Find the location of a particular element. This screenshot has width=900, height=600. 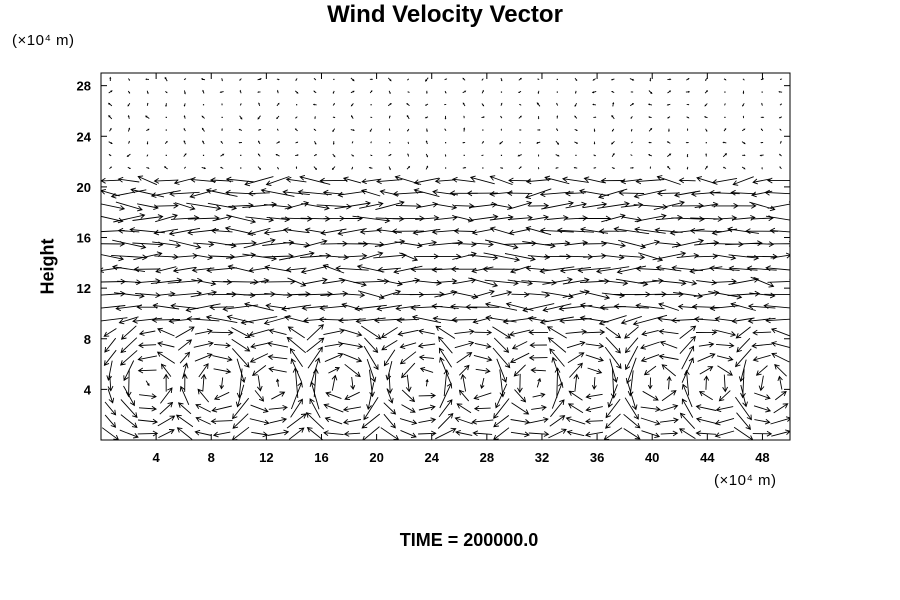

y-tick-label: 28 is located at coordinates (84, 86).